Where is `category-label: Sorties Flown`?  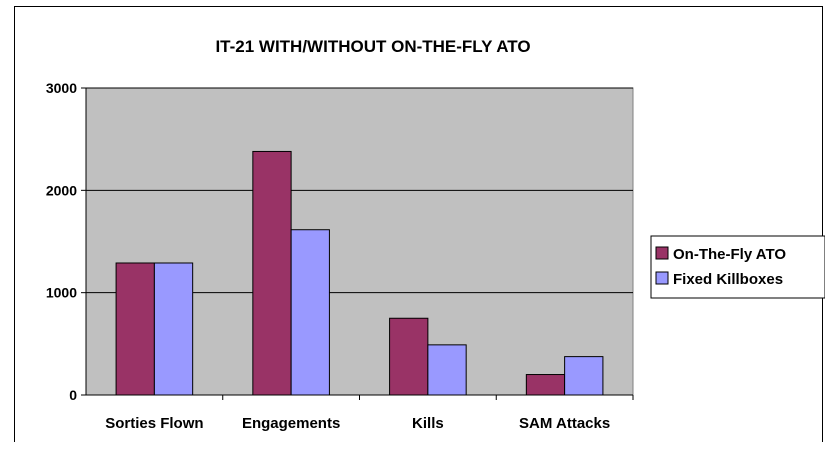
category-label: Sorties Flown is located at coordinates (154, 423).